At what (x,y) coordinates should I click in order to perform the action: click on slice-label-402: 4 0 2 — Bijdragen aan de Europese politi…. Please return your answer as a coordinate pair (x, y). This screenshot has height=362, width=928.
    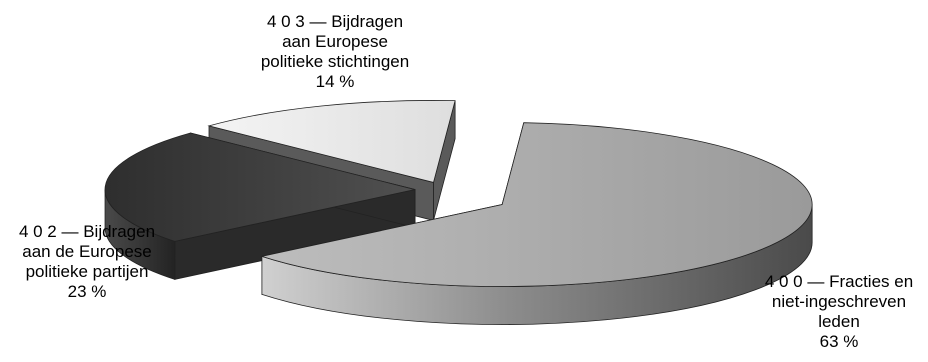
    Looking at the image, I should click on (87, 262).